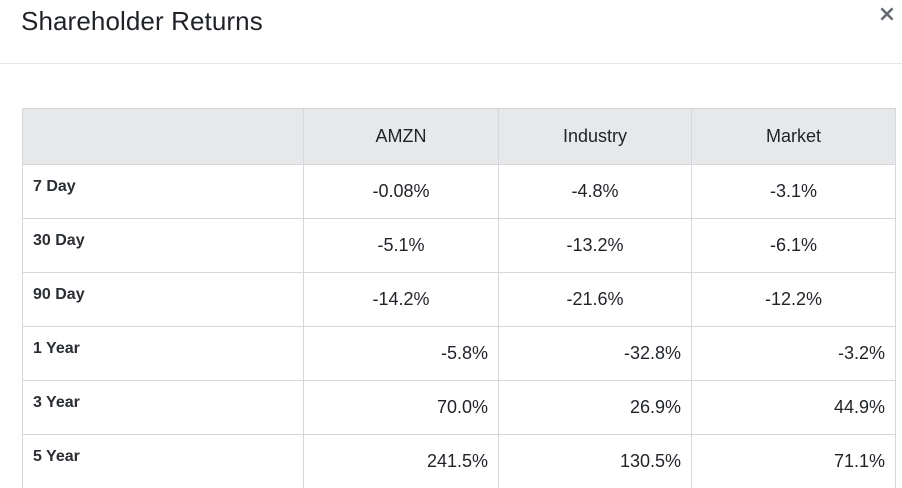 Image resolution: width=902 pixels, height=488 pixels. Describe the element at coordinates (401, 353) in the screenshot. I see `cell-amzn: -5.8%` at that location.